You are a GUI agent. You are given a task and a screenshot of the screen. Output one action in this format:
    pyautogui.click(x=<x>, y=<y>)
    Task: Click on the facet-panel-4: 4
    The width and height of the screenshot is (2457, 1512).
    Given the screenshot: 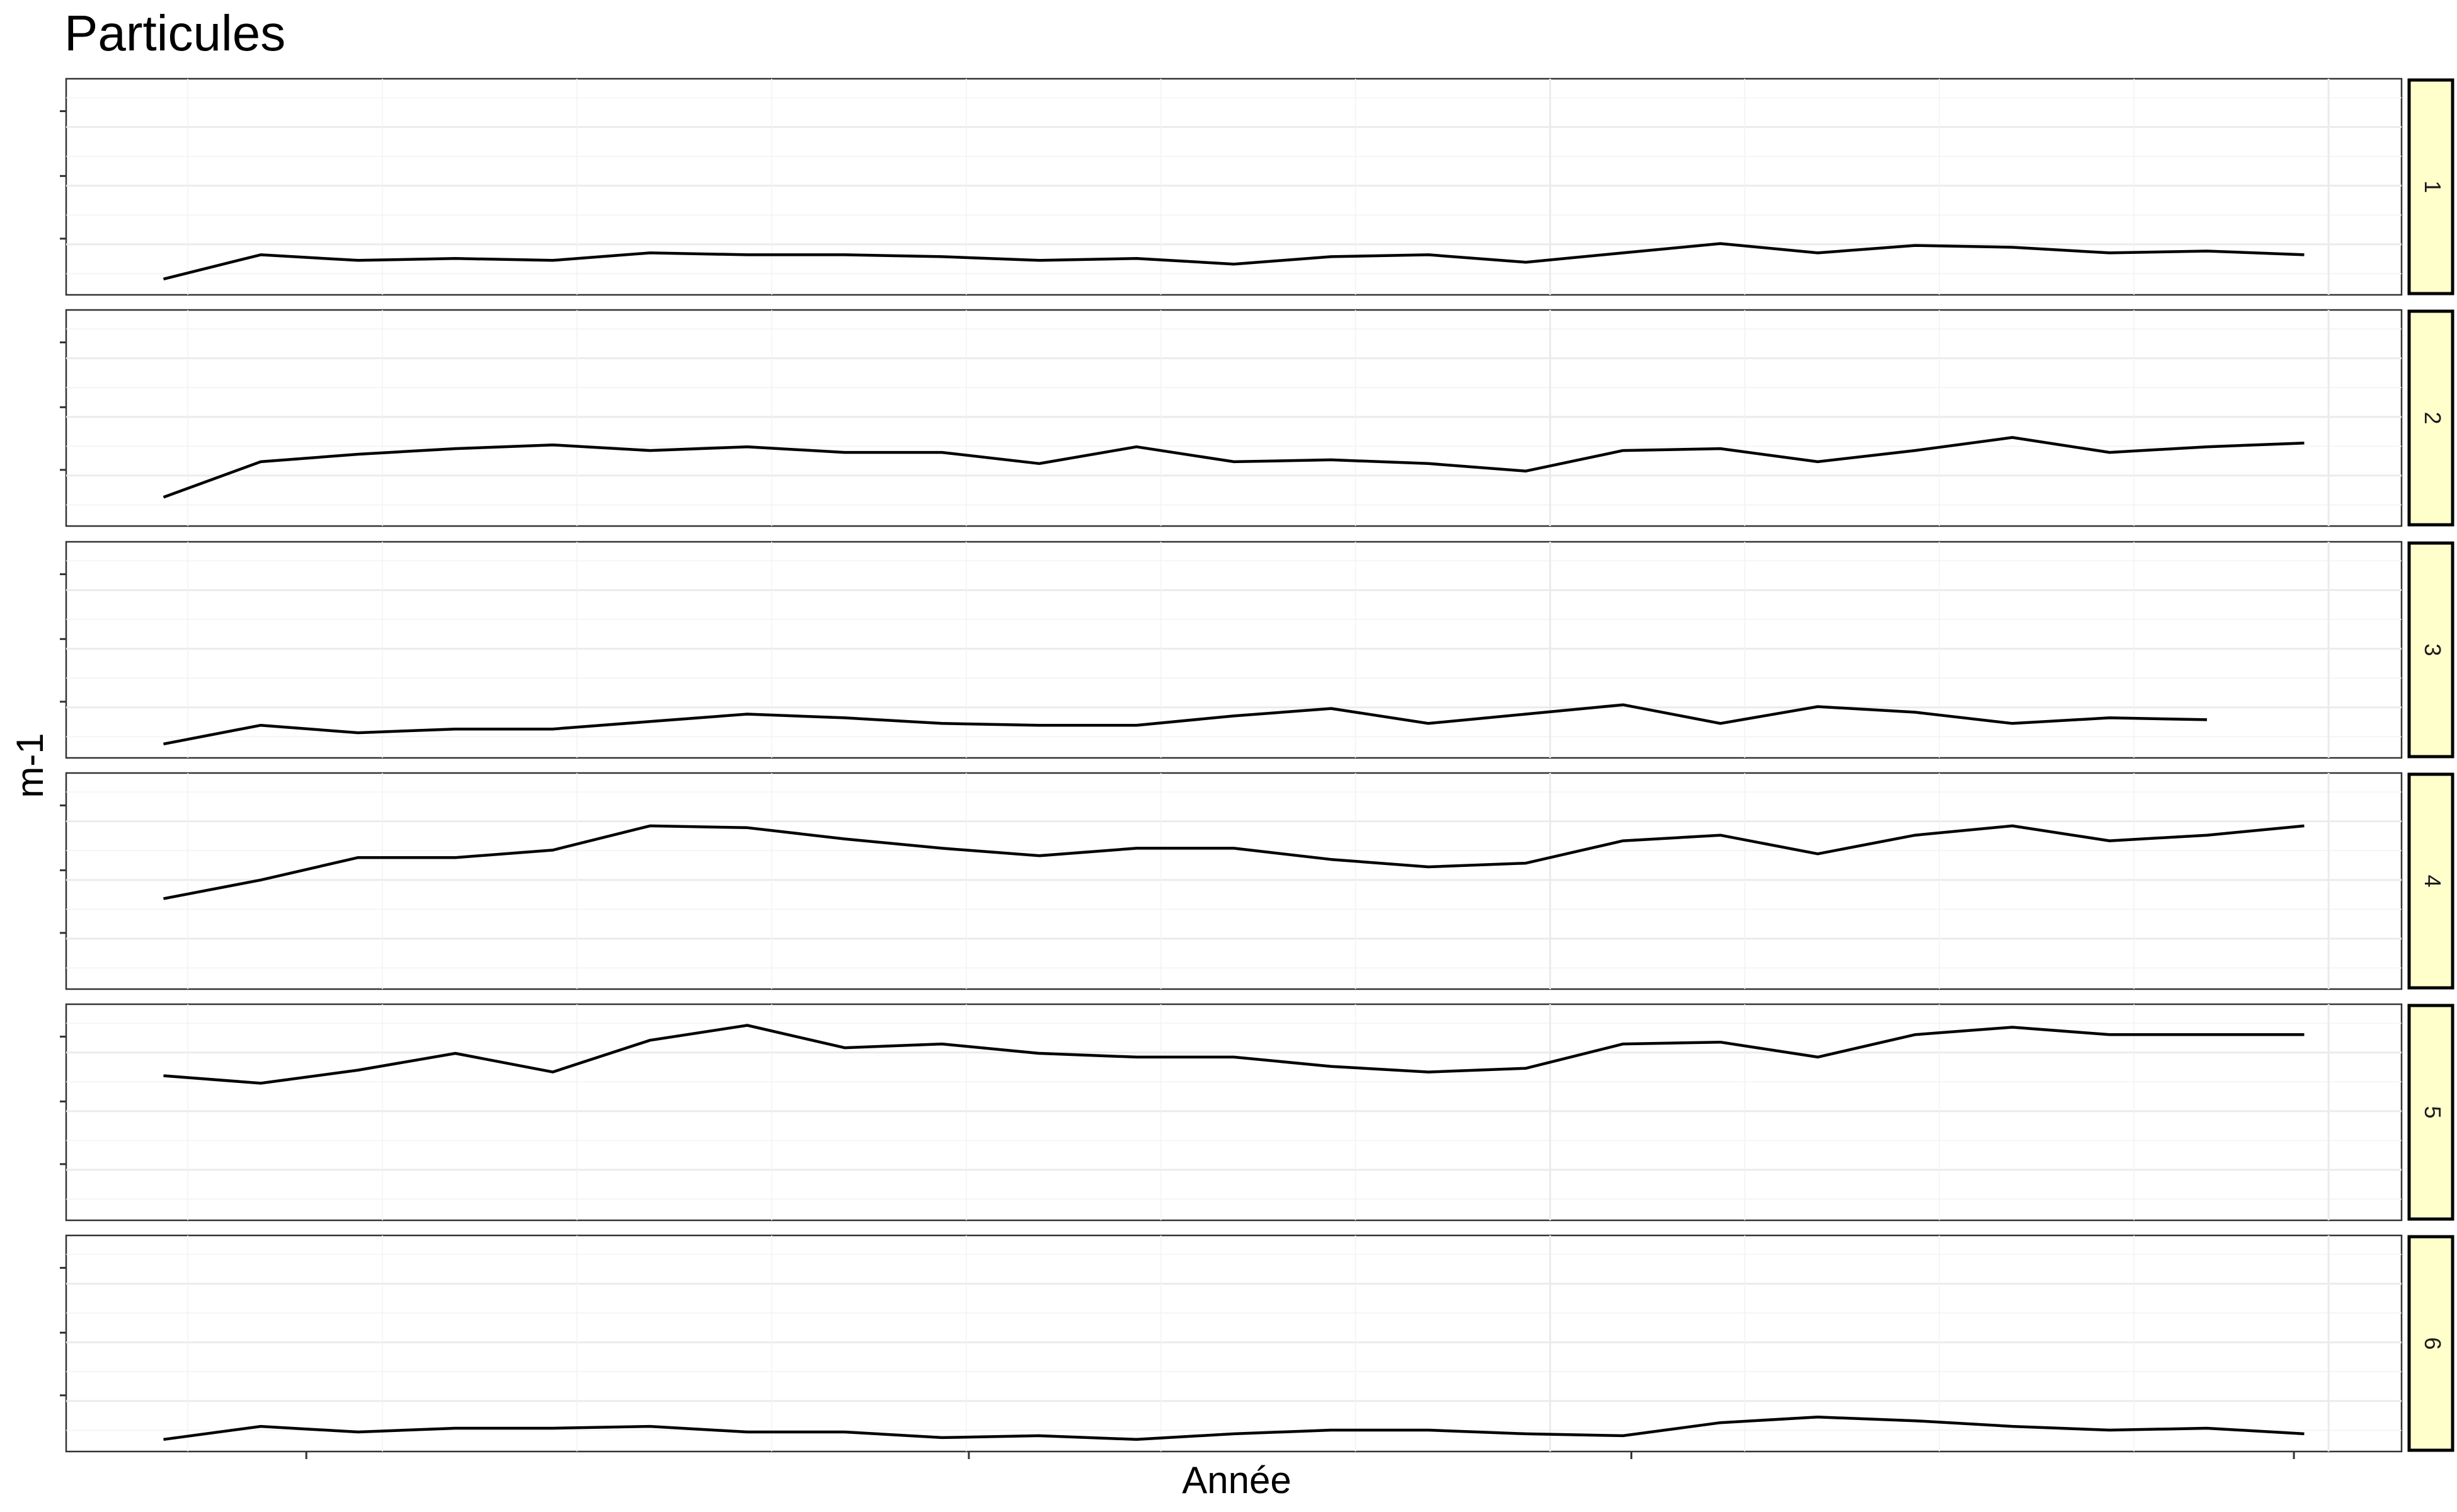 What is the action you would take?
    pyautogui.click(x=1257, y=881)
    